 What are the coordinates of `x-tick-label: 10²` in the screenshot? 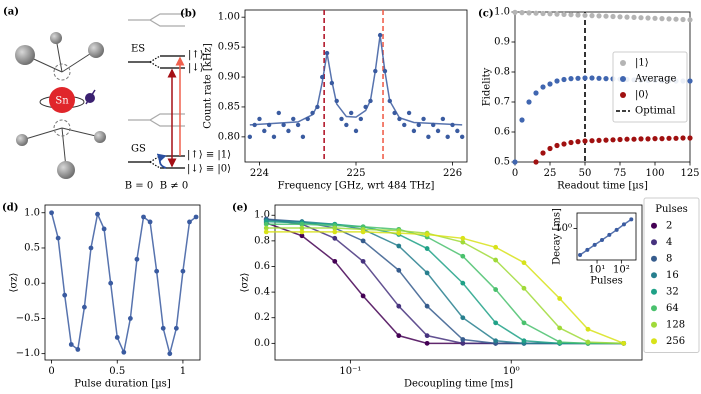 It's located at (621, 270).